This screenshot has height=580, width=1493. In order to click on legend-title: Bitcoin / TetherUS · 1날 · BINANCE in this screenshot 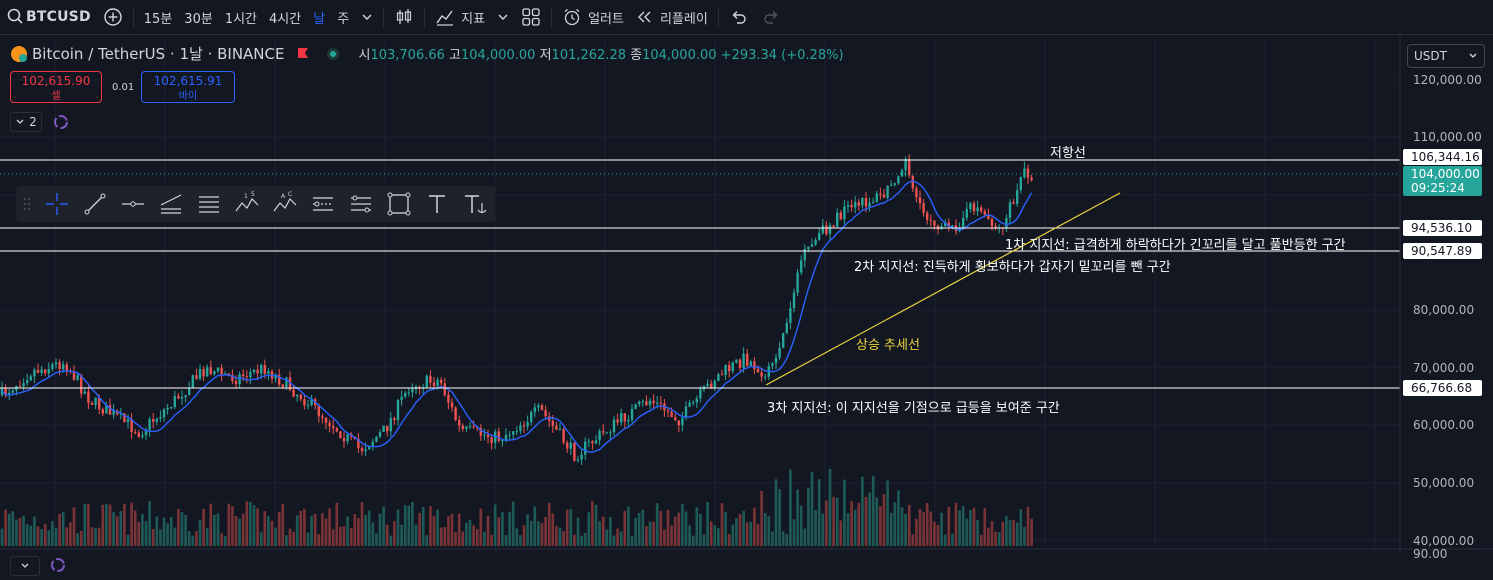, I will do `click(158, 54)`.